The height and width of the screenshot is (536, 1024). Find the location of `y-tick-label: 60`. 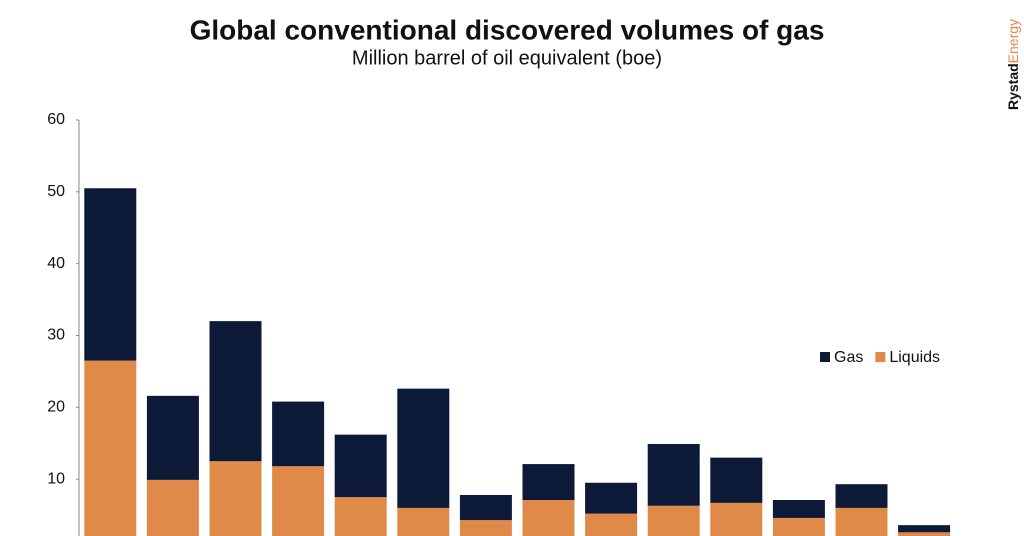

y-tick-label: 60 is located at coordinates (56, 119).